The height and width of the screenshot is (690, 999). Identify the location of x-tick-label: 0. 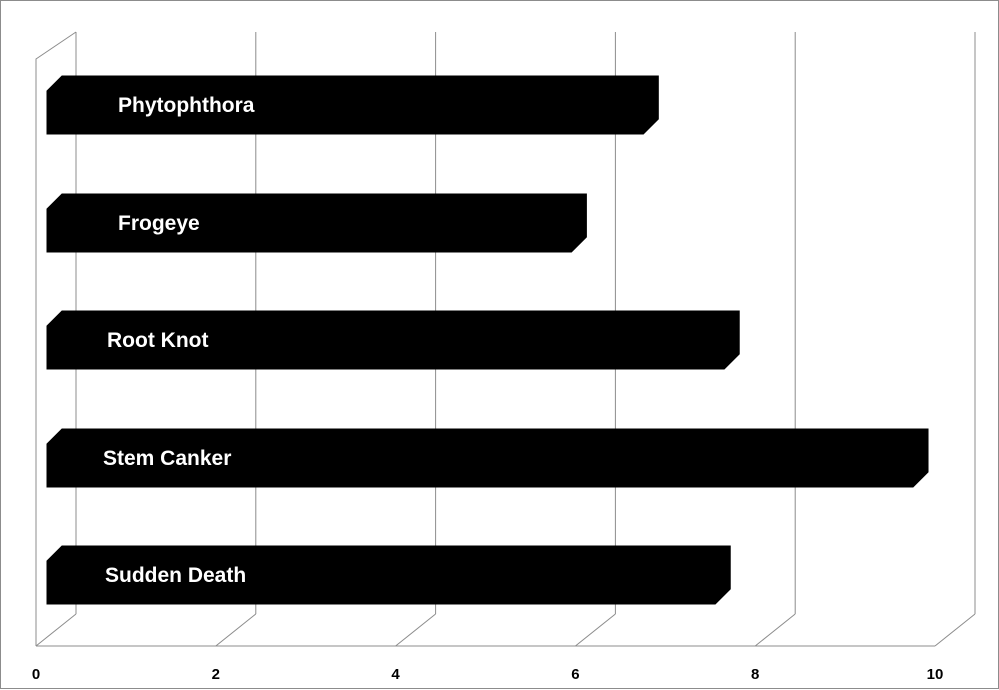
(36, 674).